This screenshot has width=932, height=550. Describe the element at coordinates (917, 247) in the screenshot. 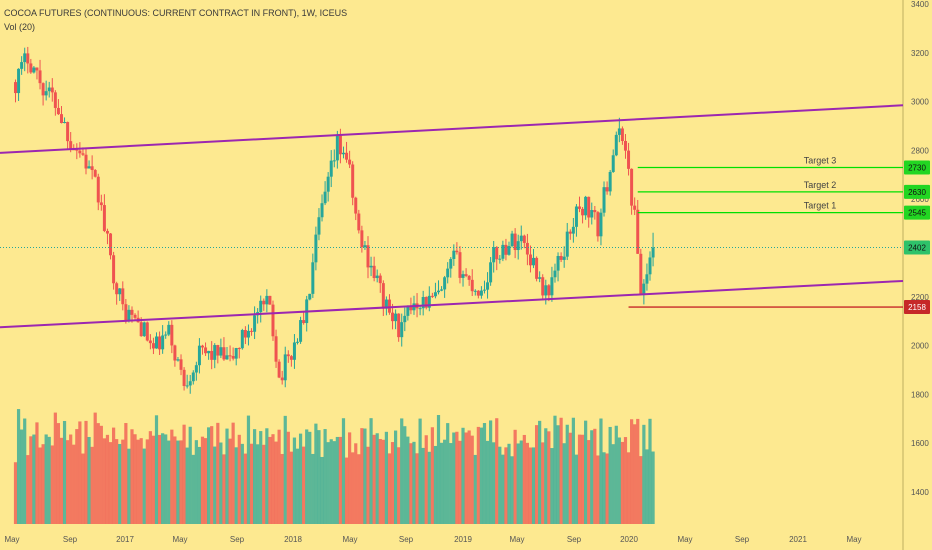

I see `price-tag: 2402` at that location.